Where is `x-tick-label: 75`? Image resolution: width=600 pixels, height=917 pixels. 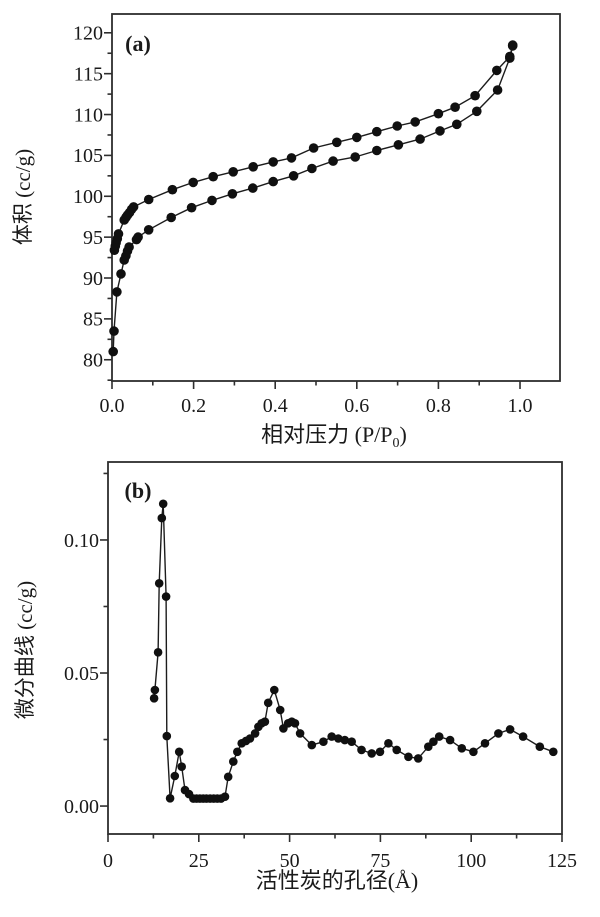
x-tick-label: 75 is located at coordinates (380, 861).